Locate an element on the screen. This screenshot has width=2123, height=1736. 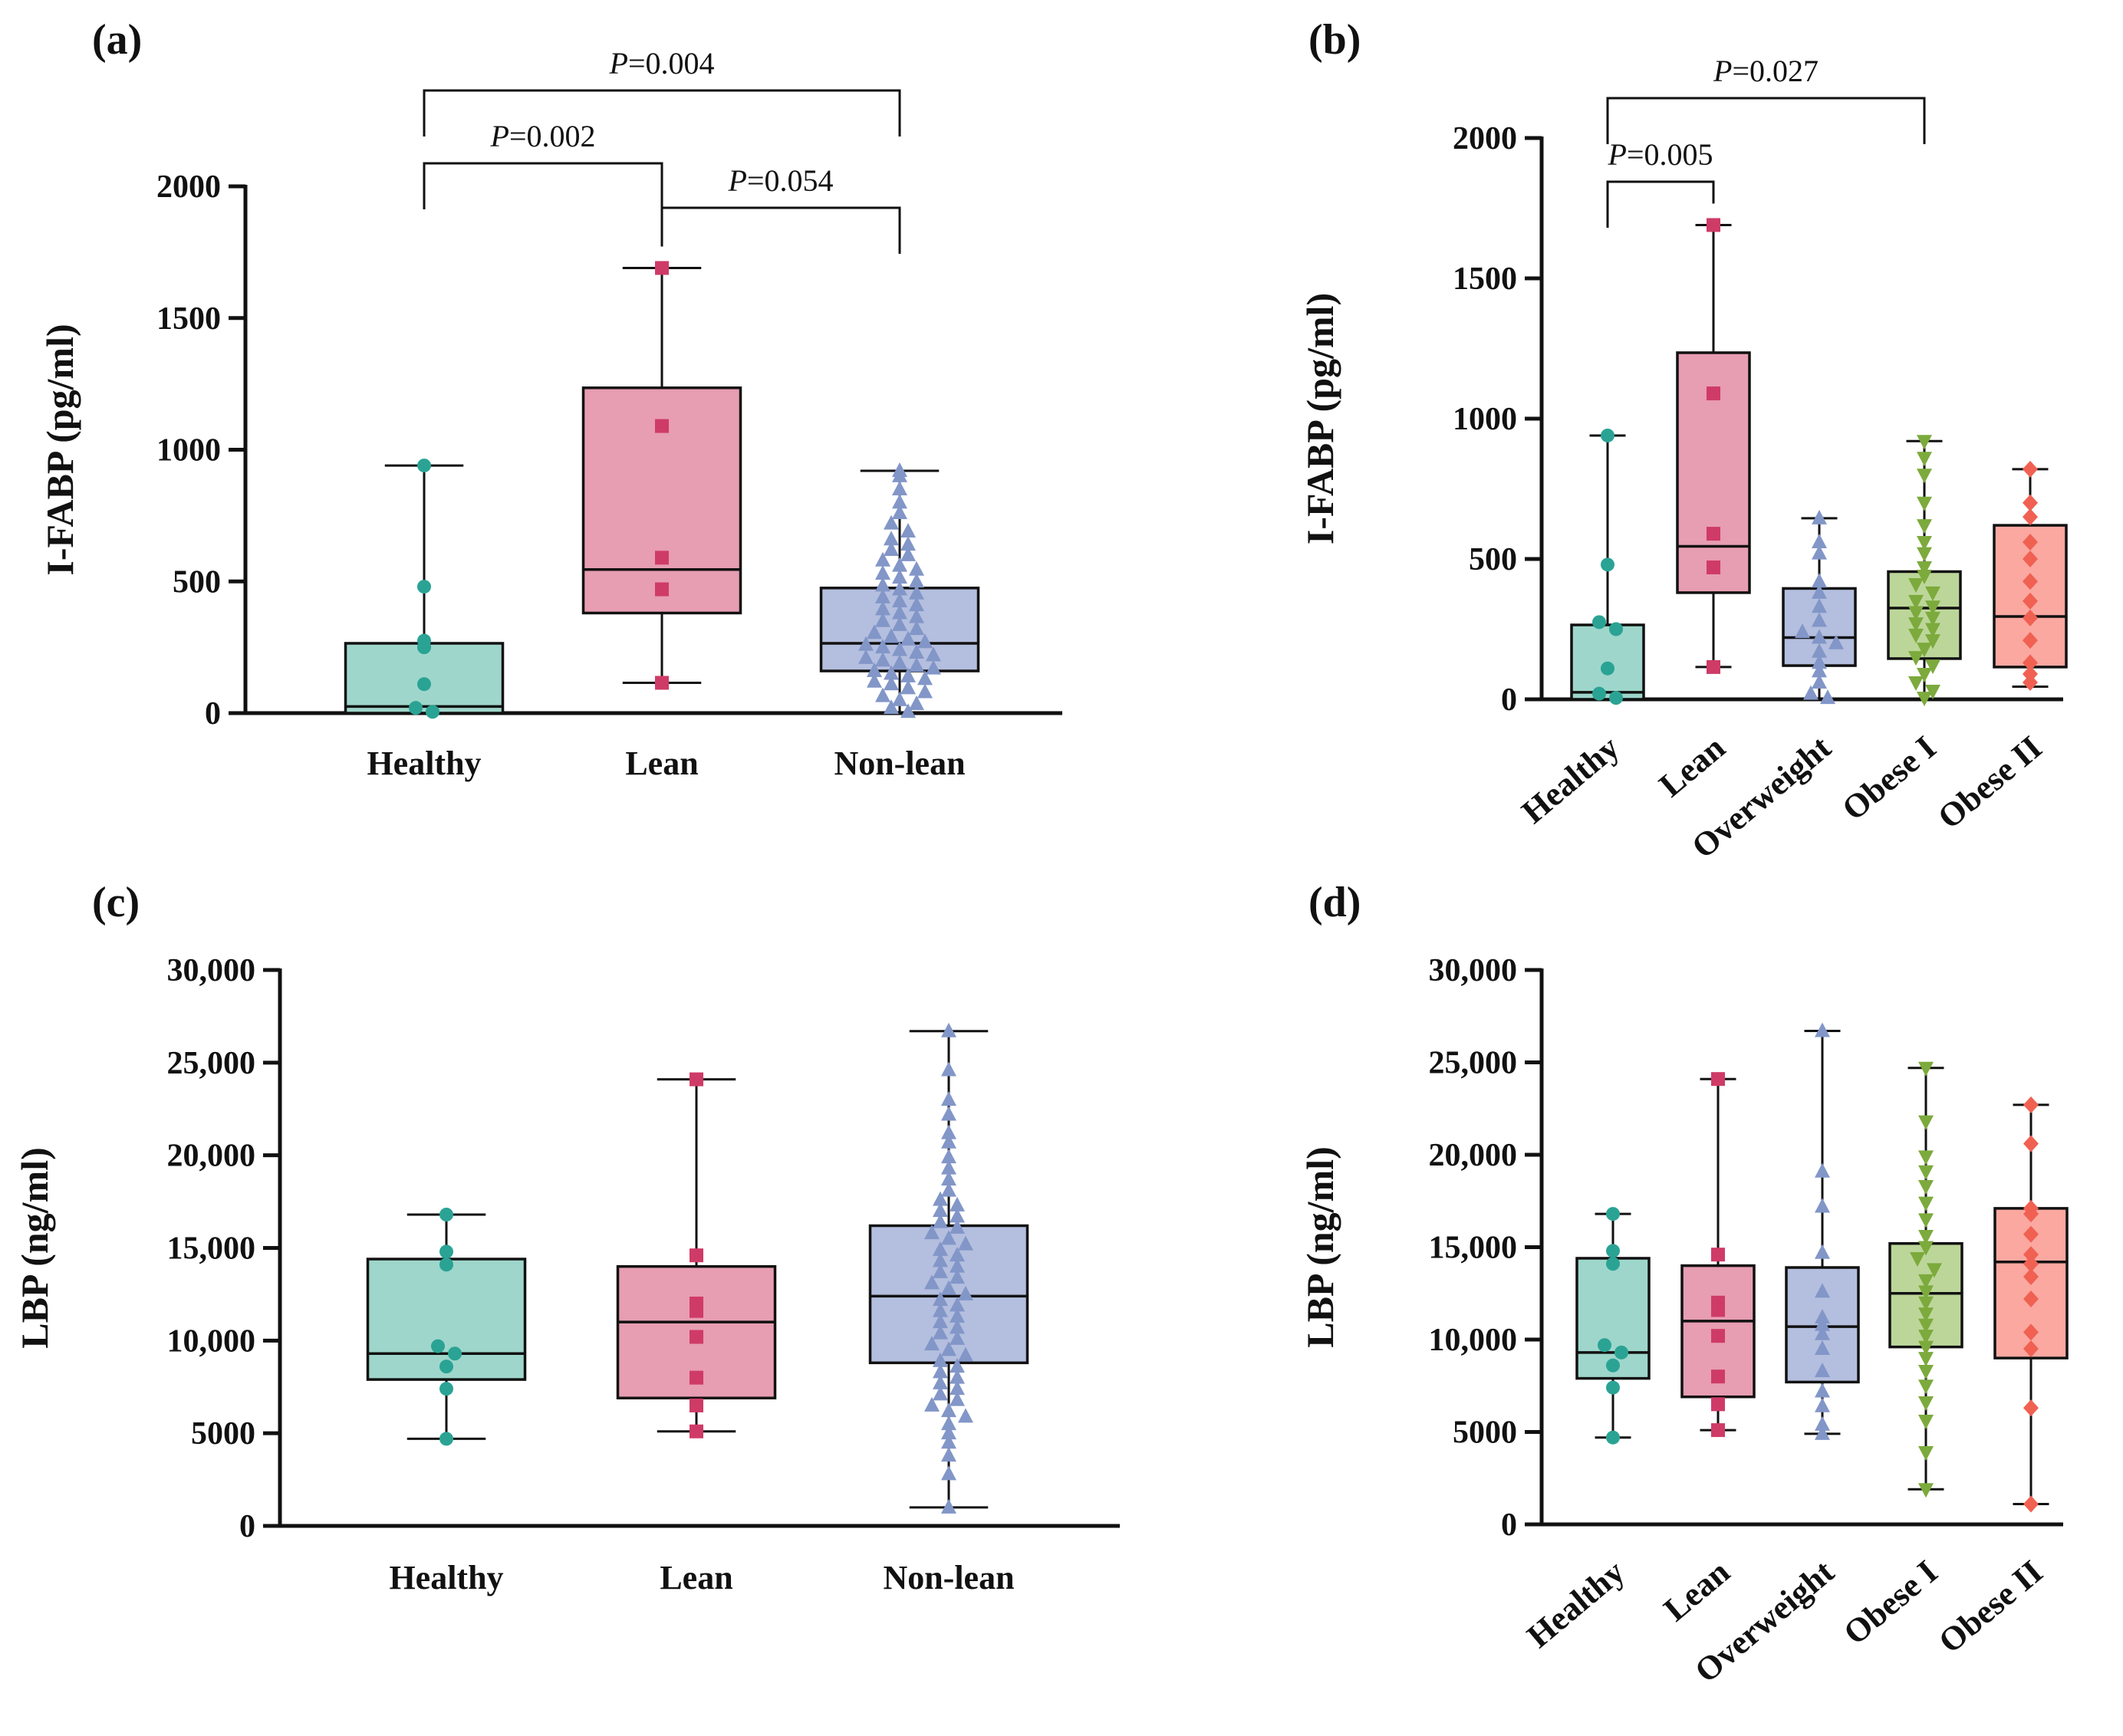
x-tick-label: Obese I is located at coordinates (1890, 1603).